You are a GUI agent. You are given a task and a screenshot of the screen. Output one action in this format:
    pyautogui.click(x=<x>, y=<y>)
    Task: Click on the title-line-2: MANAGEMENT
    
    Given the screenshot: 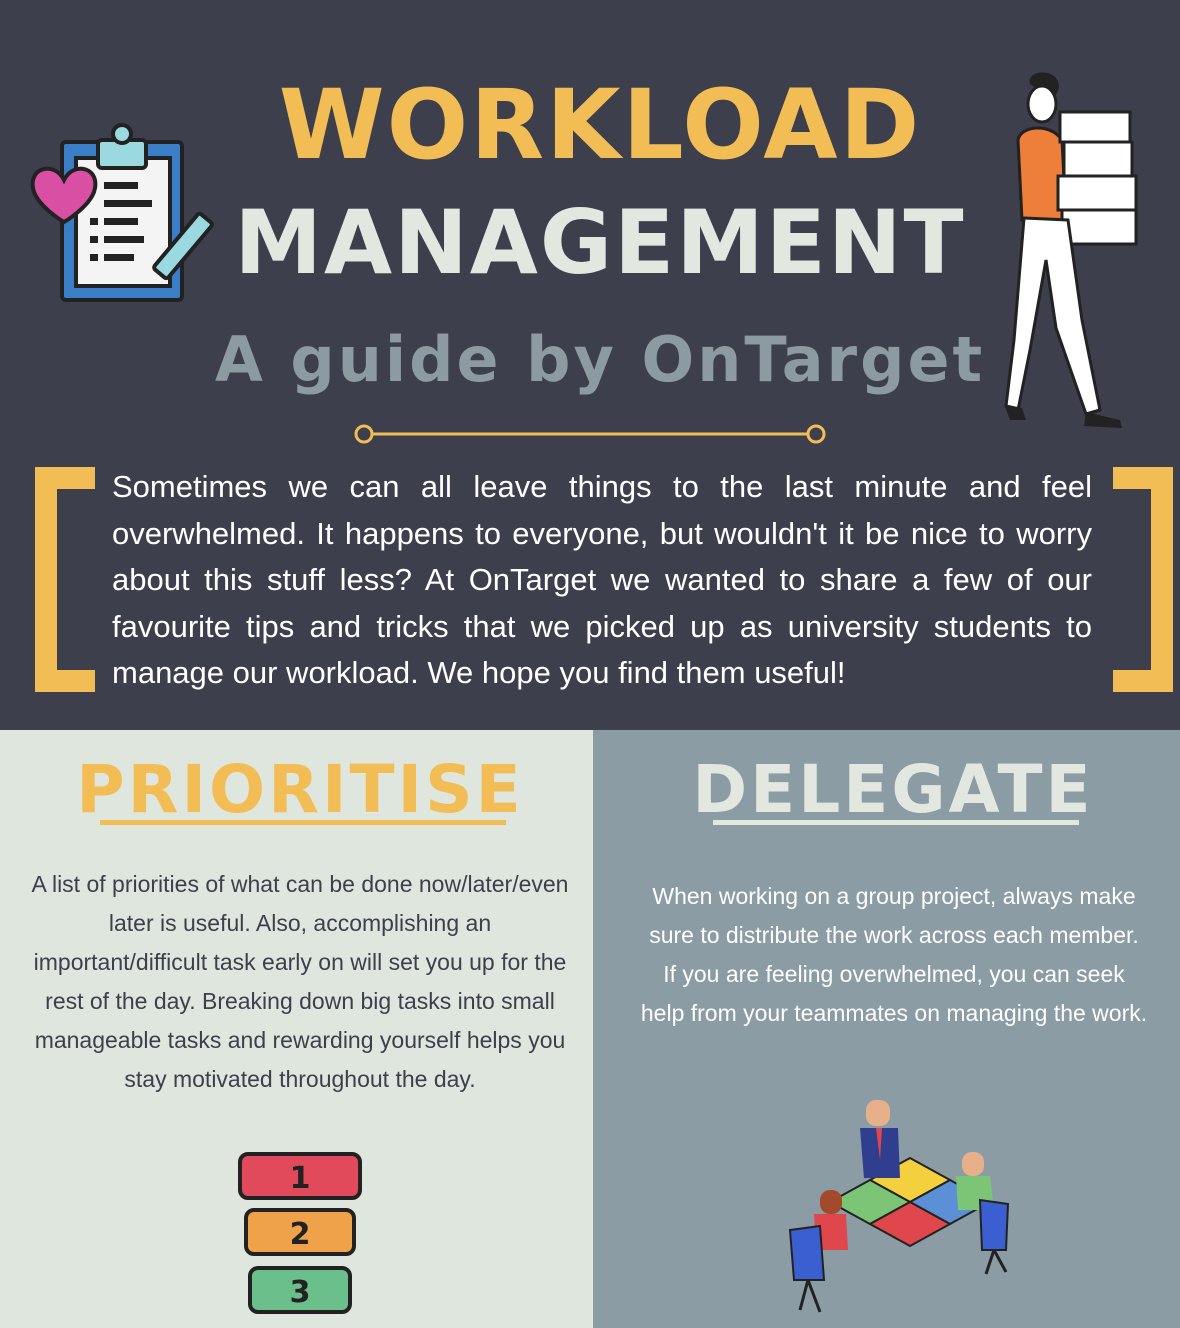 What is the action you would take?
    pyautogui.click(x=600, y=242)
    